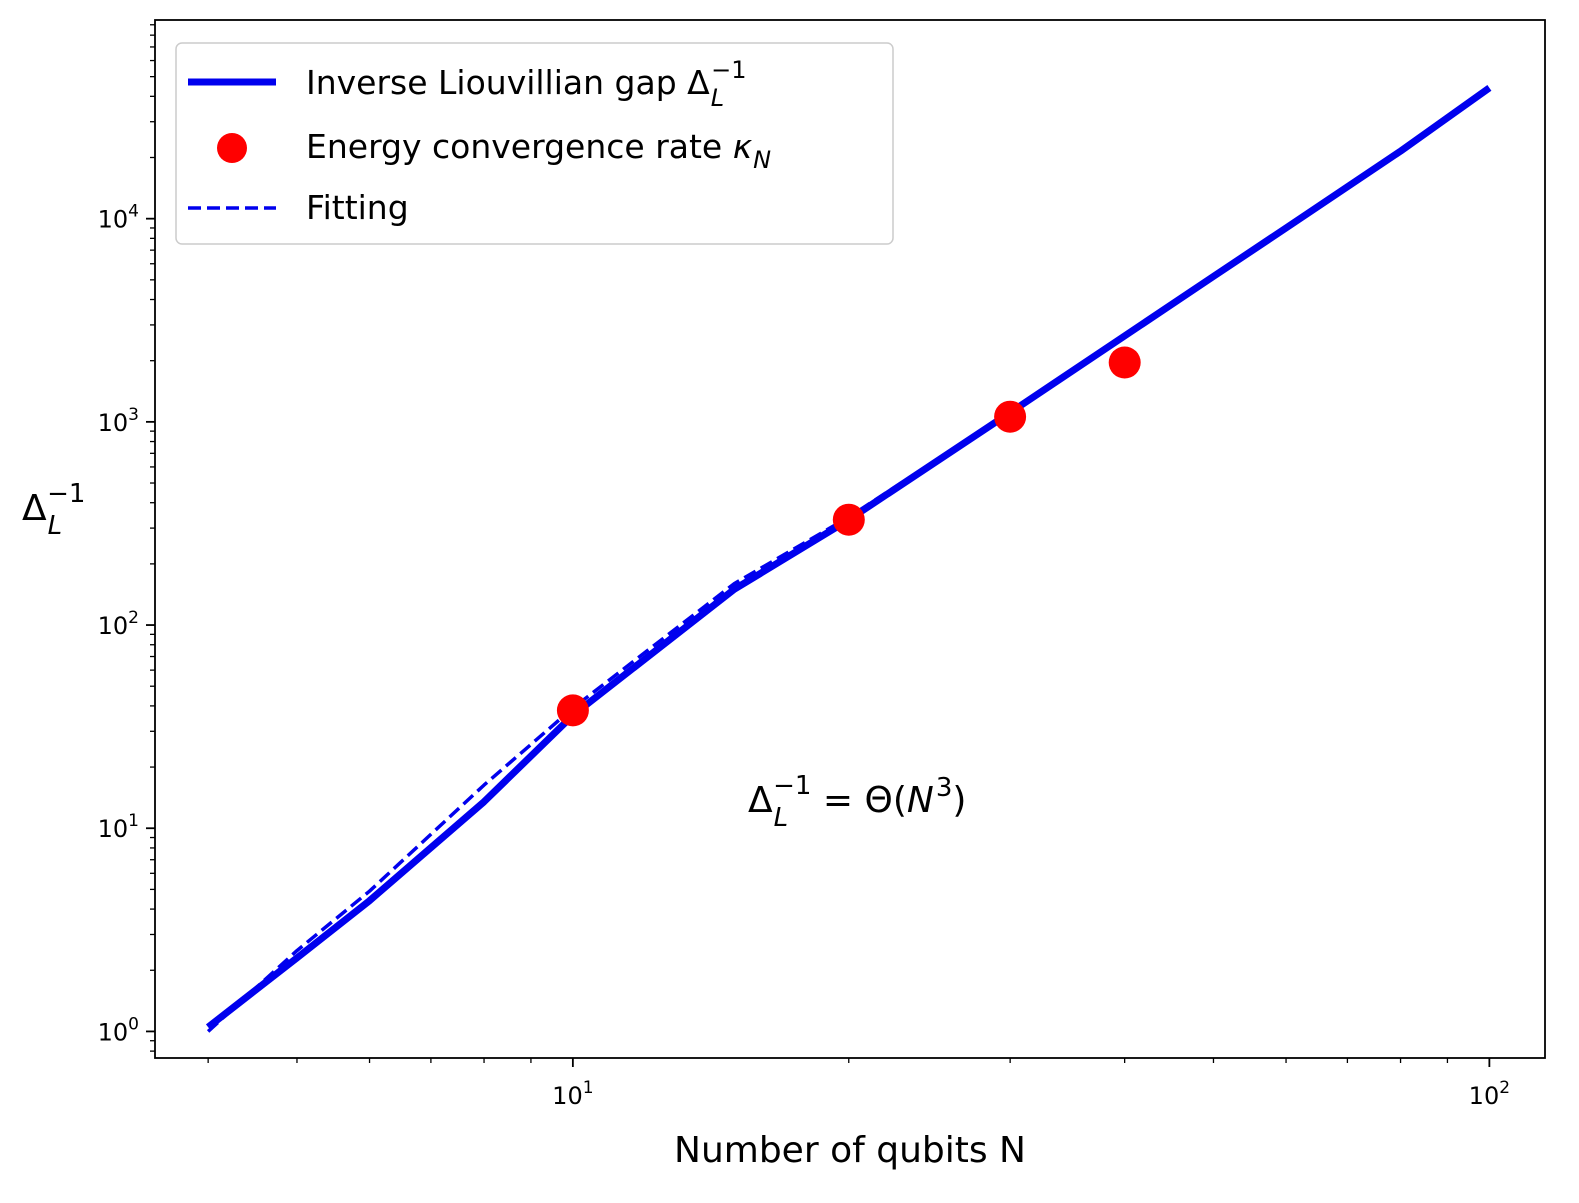  What do you see at coordinates (232, 148) in the screenshot?
I see `legend-swatch-red-marker` at bounding box center [232, 148].